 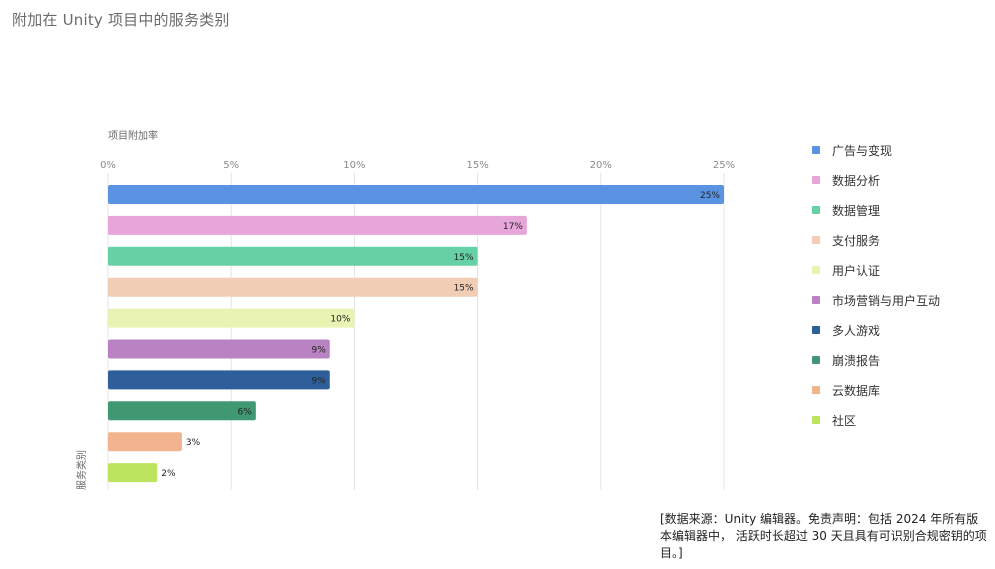 I want to click on legend-label: 崩溃报告, so click(x=856, y=360).